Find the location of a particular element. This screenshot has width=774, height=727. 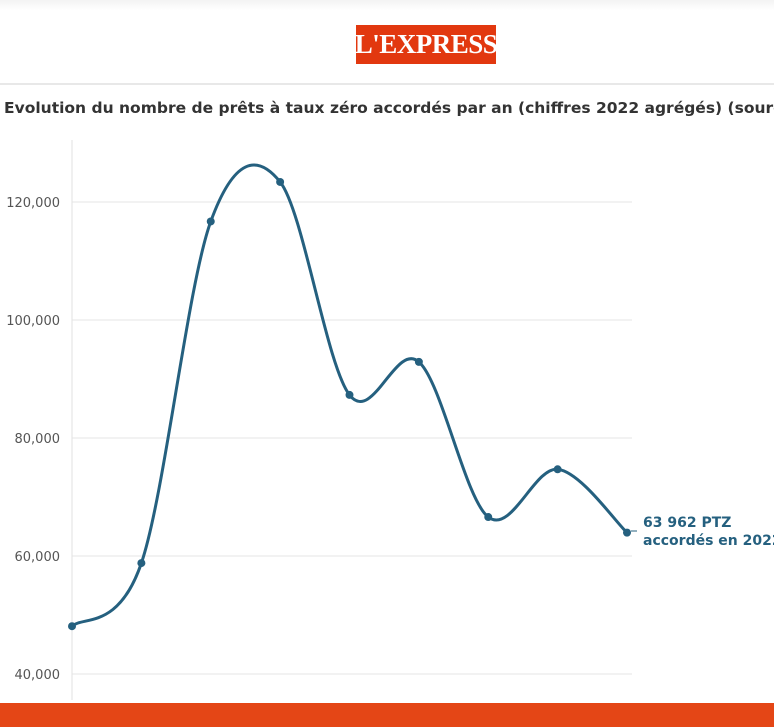

annotation-line-2: accordés en 2022 is located at coordinates (708, 541).